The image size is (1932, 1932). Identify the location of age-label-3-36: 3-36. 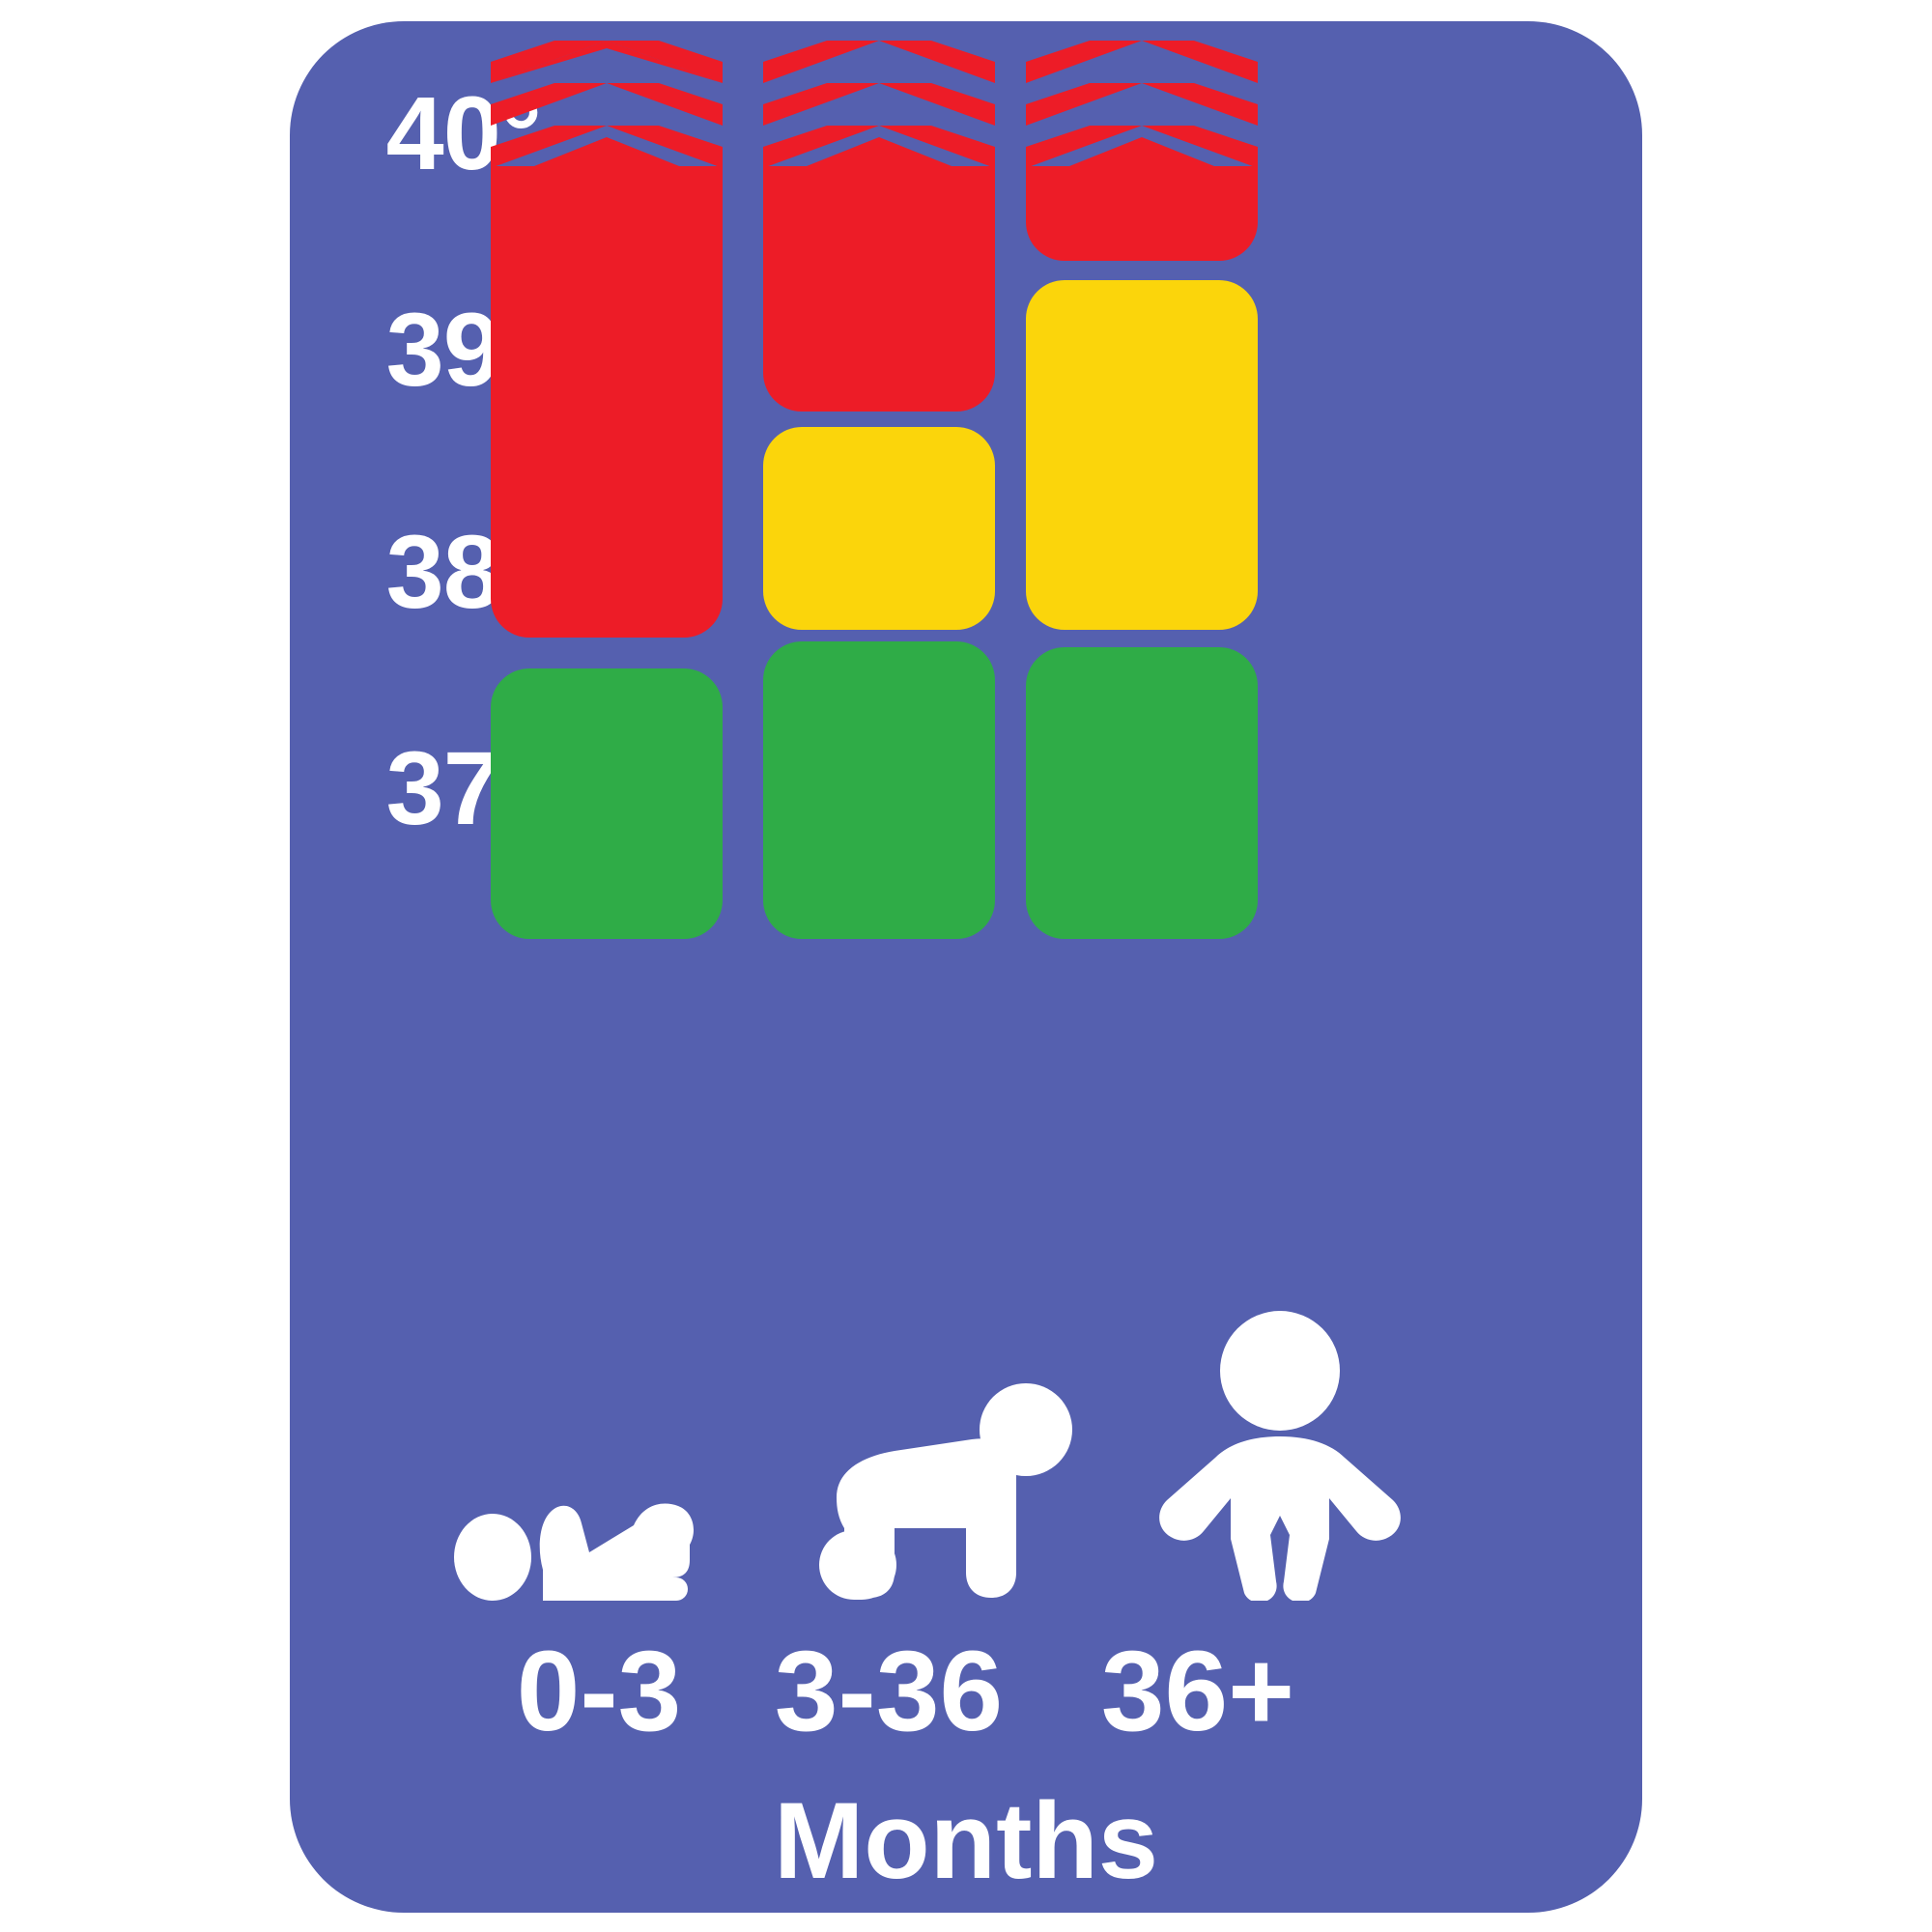
(889, 1691).